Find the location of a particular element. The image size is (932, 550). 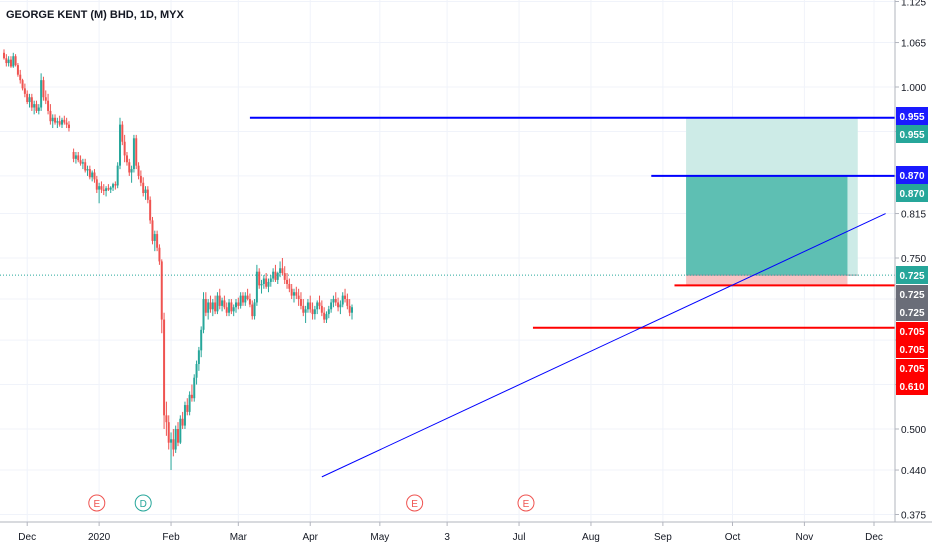

price-tag-label: 0.705 is located at coordinates (911, 369).